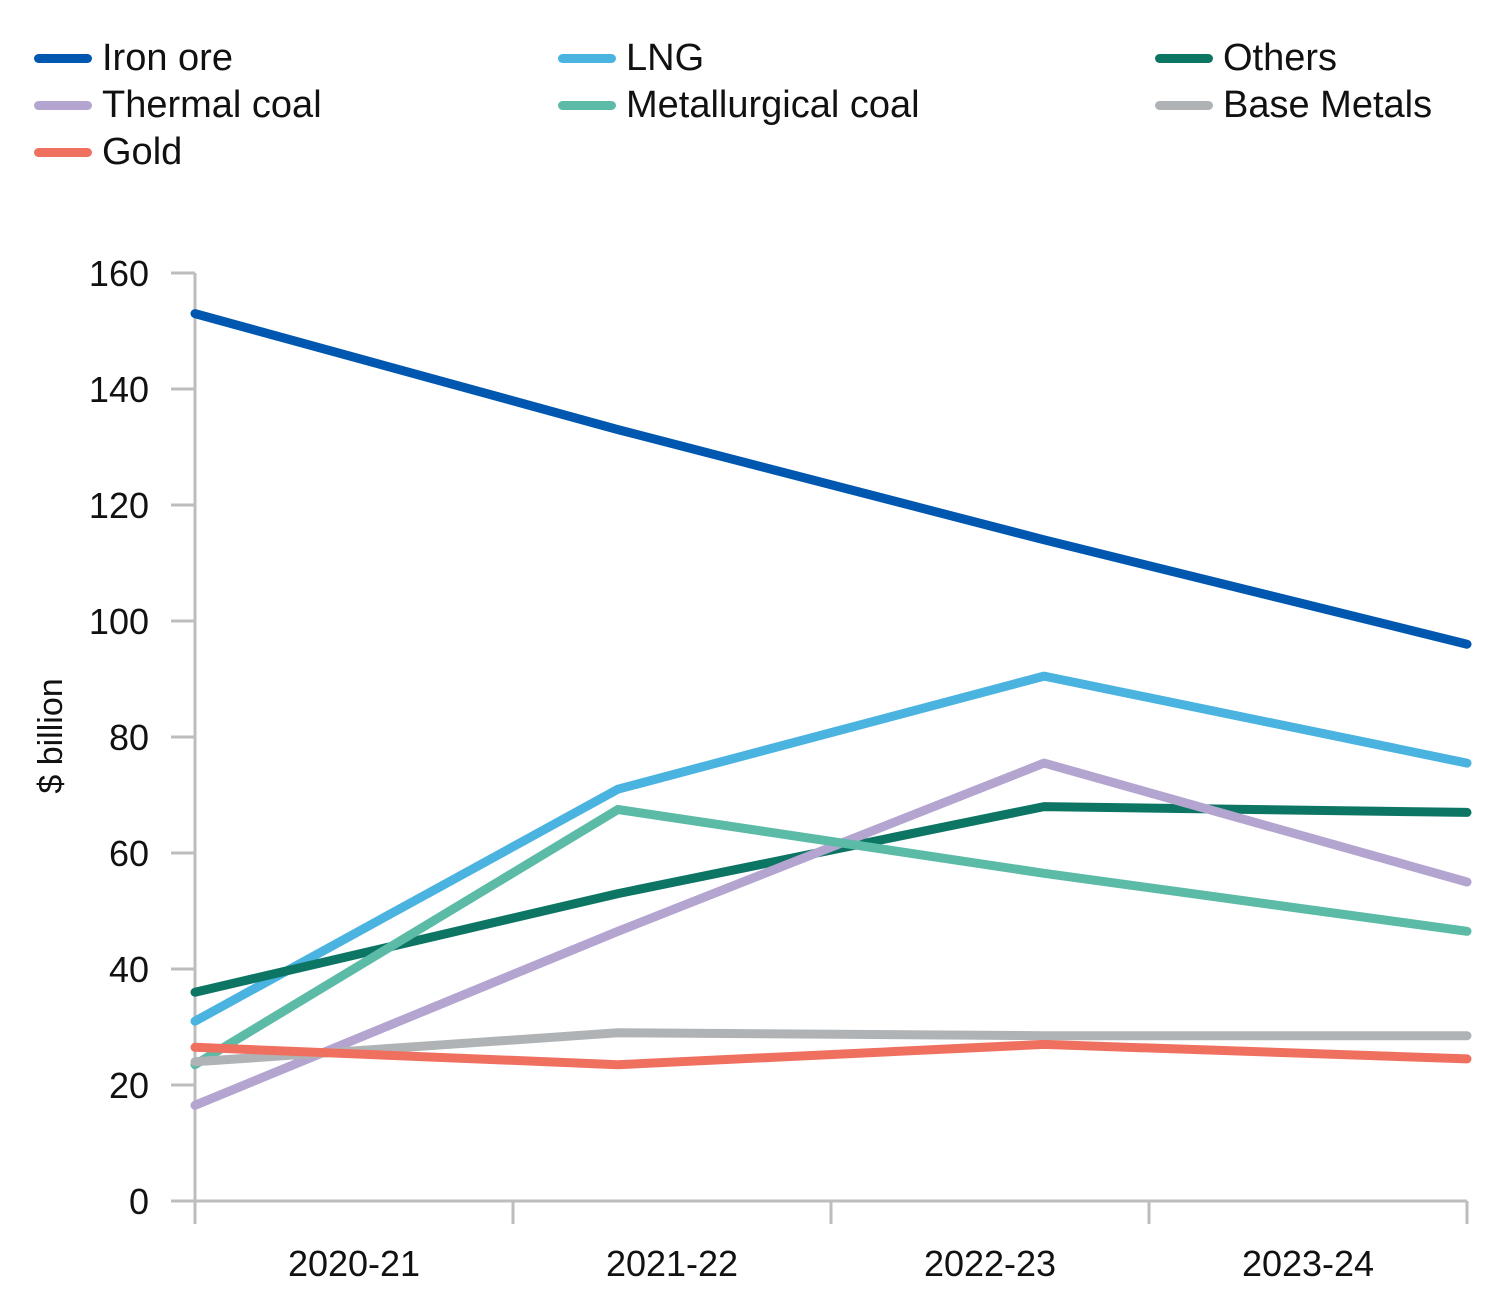  I want to click on legend-item-gold: Gold, so click(108, 152).